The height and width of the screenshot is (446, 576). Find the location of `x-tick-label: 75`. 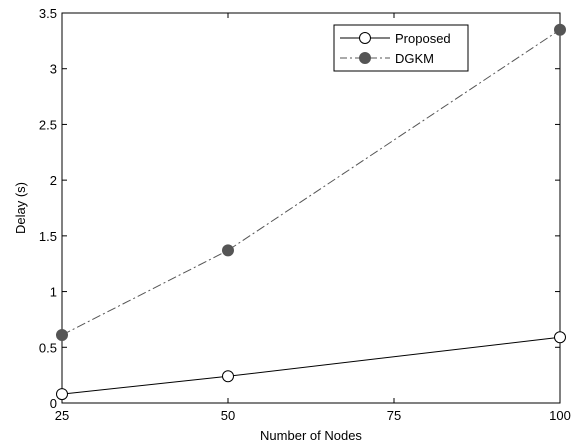

x-tick-label: 75 is located at coordinates (394, 415).